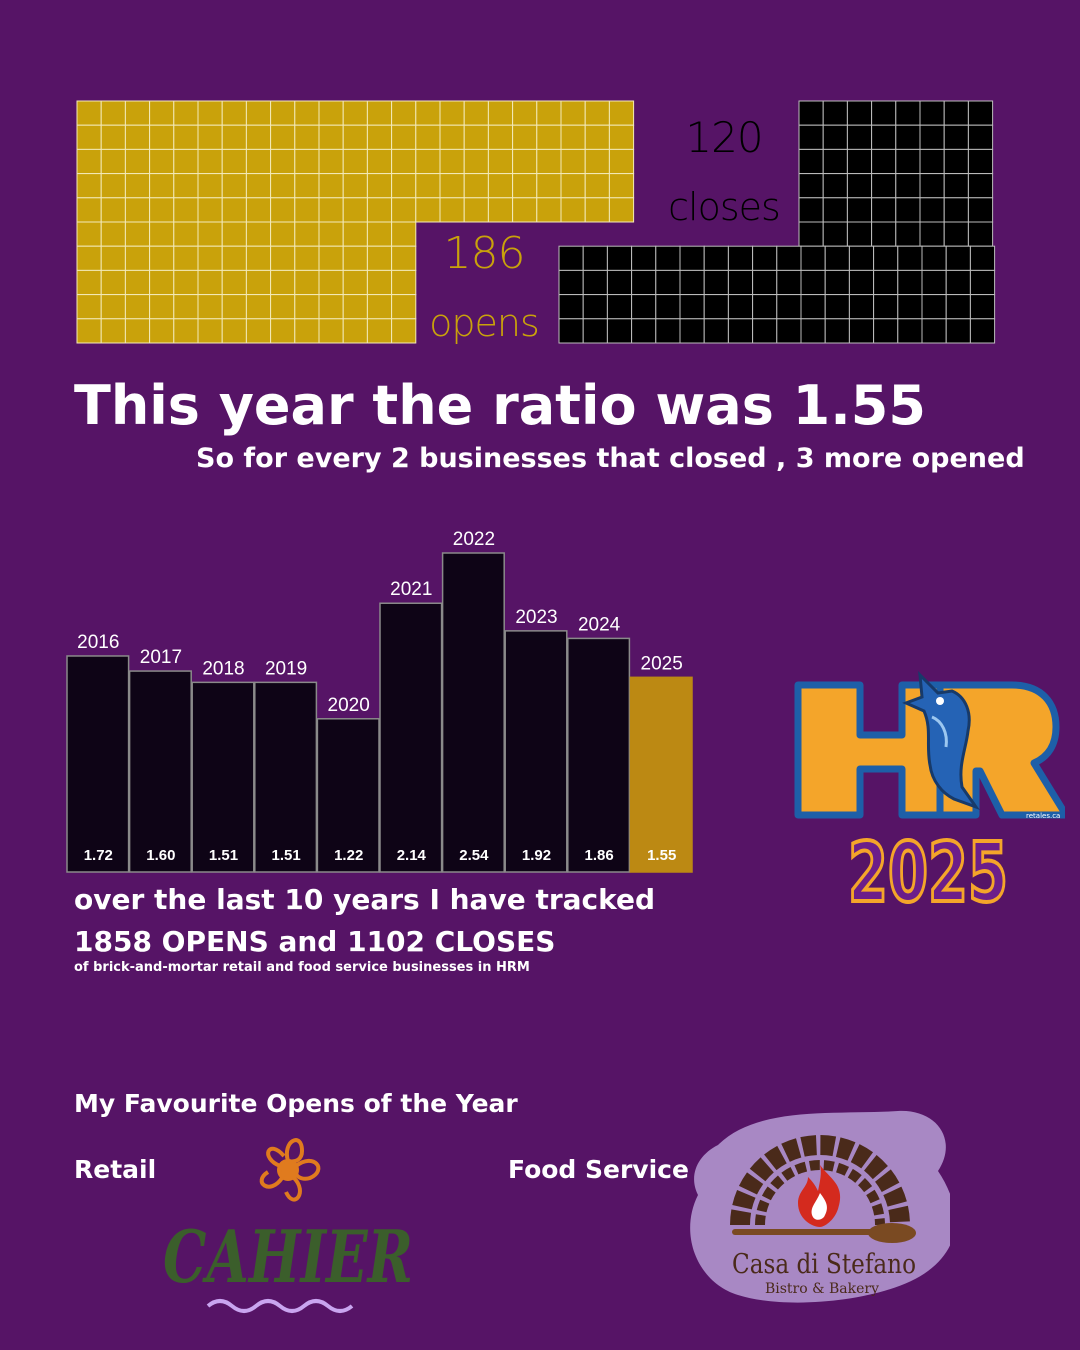 The image size is (1080, 1350). Describe the element at coordinates (98, 855) in the screenshot. I see `bar-value-label: 1.72` at that location.